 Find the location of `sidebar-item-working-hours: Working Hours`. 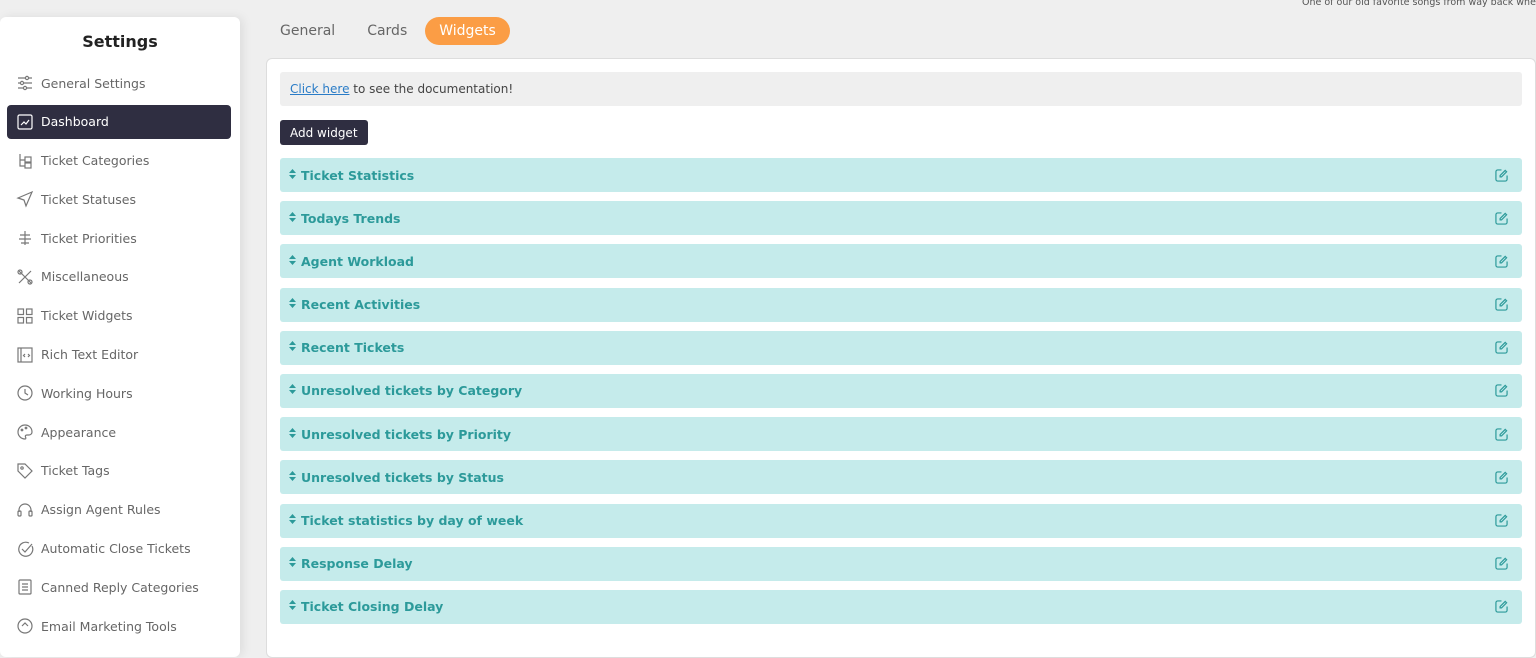

sidebar-item-working-hours: Working Hours is located at coordinates (119, 393).